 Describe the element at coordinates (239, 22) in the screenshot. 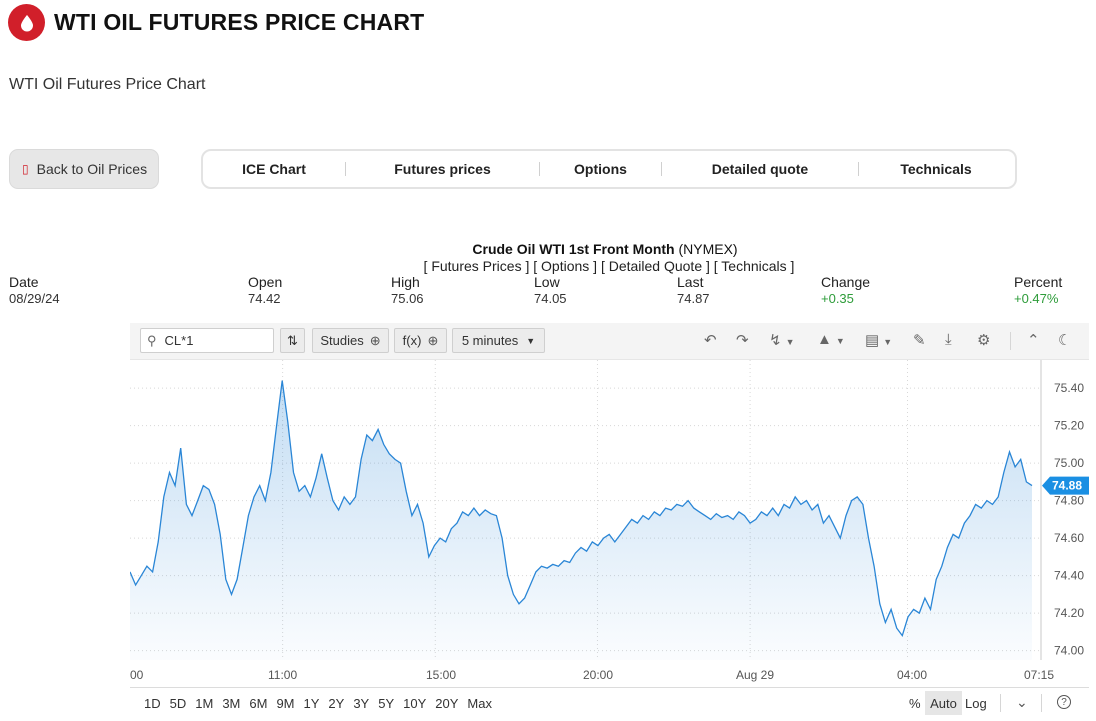

I see `page-title: WTI OIL FUTURES PRICE CHART` at that location.